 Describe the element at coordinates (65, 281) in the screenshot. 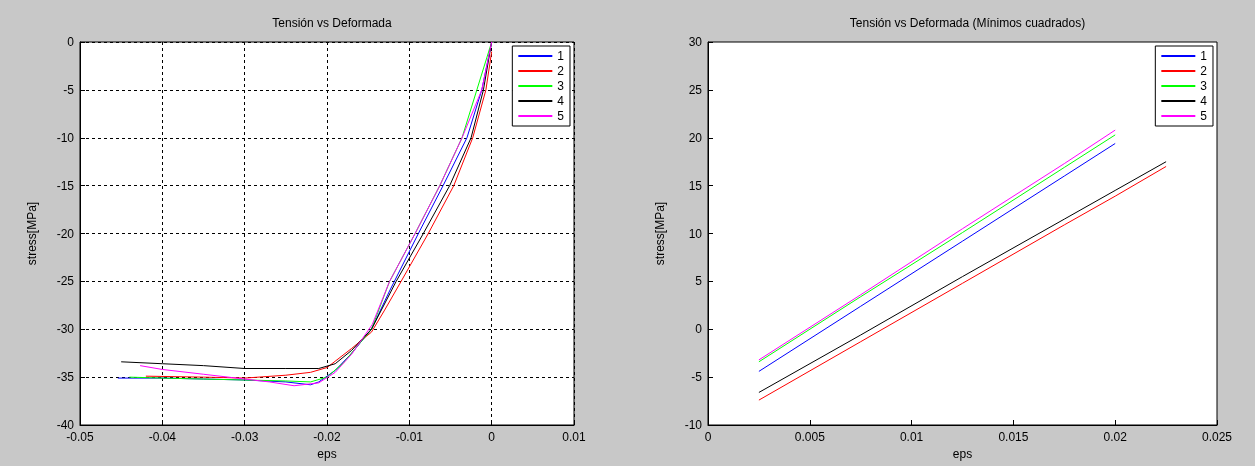

I see `y-tick-label: -25` at that location.